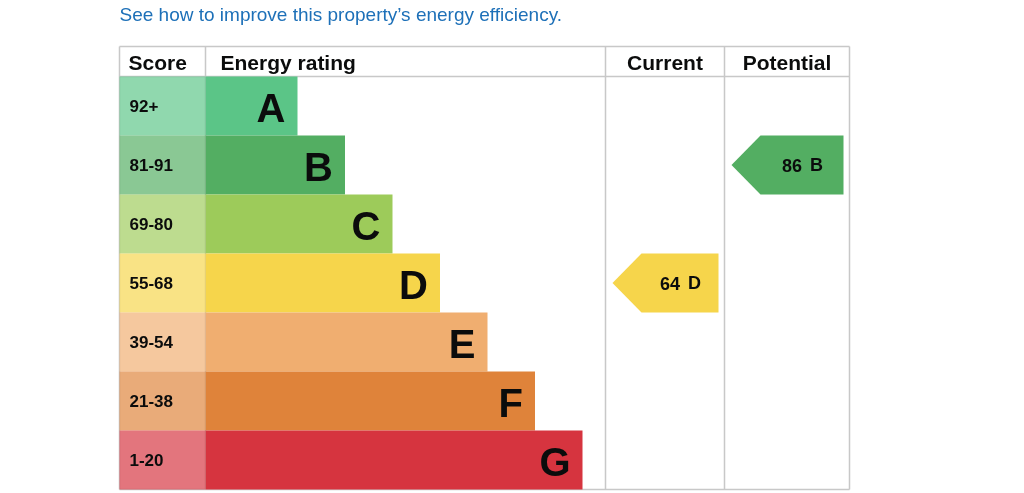  Describe the element at coordinates (151, 165) in the screenshot. I see `category-label: 81-91` at that location.